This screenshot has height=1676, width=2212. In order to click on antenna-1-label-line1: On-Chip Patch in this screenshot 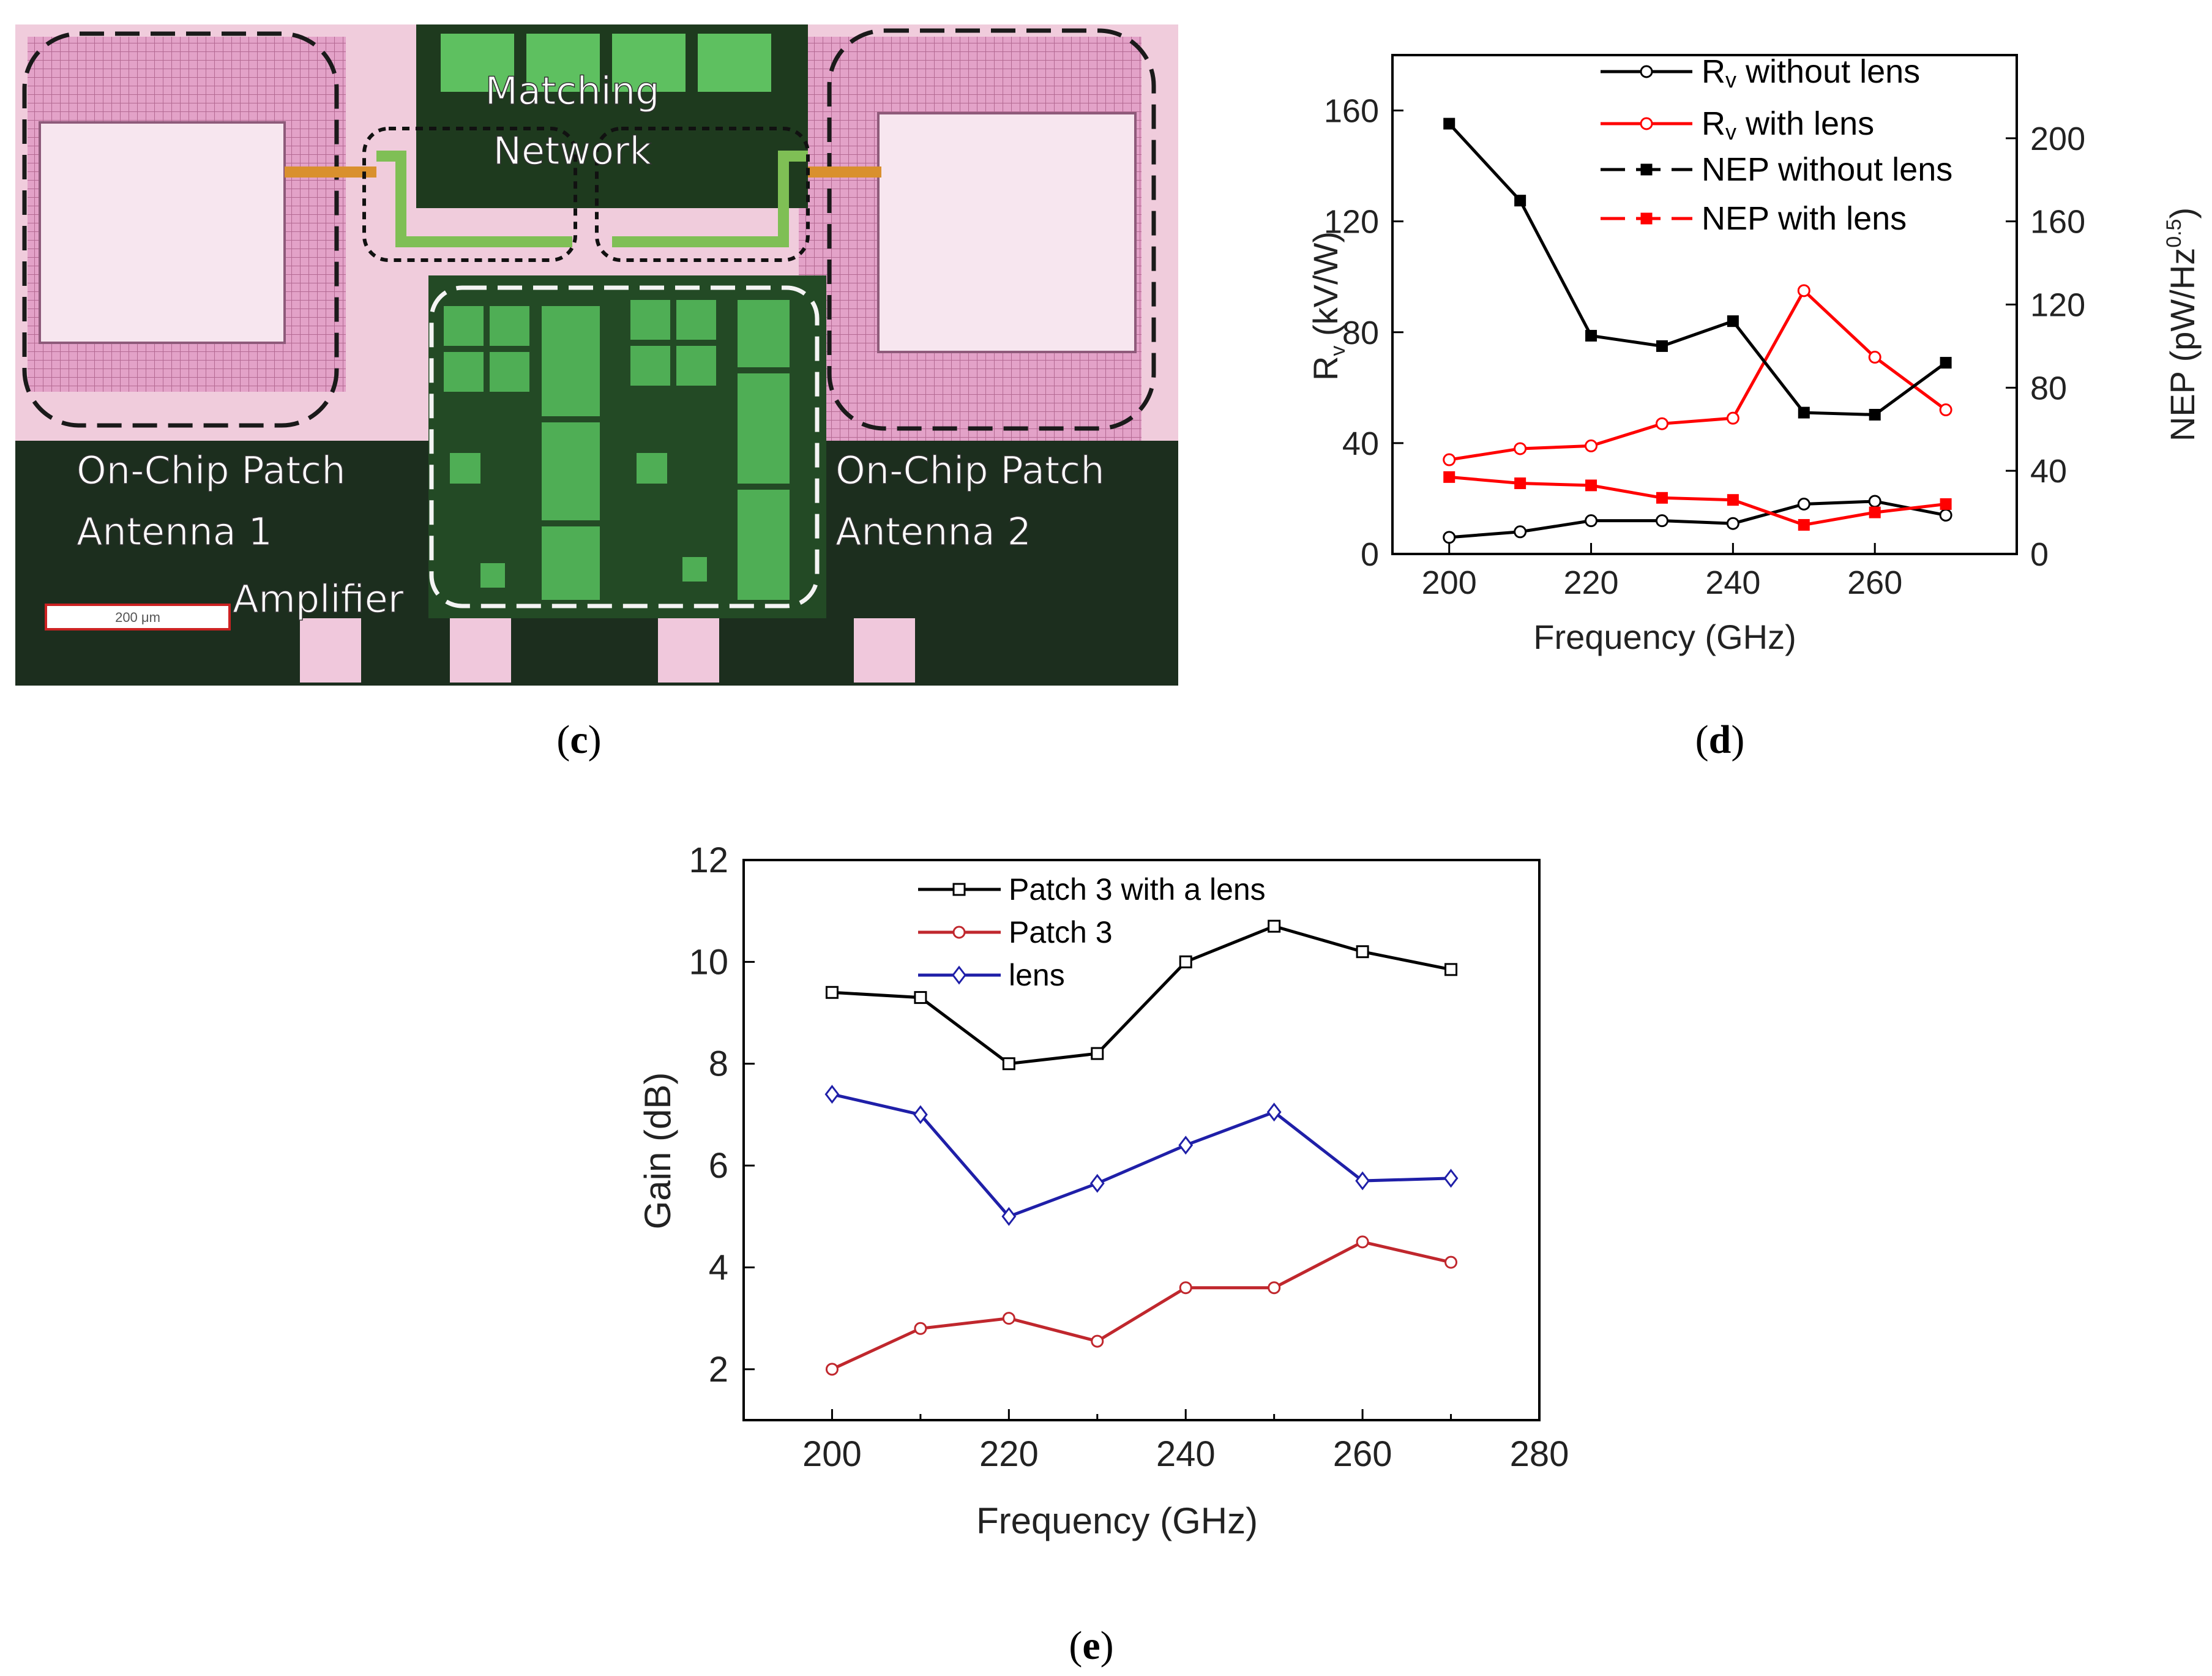, I will do `click(211, 471)`.